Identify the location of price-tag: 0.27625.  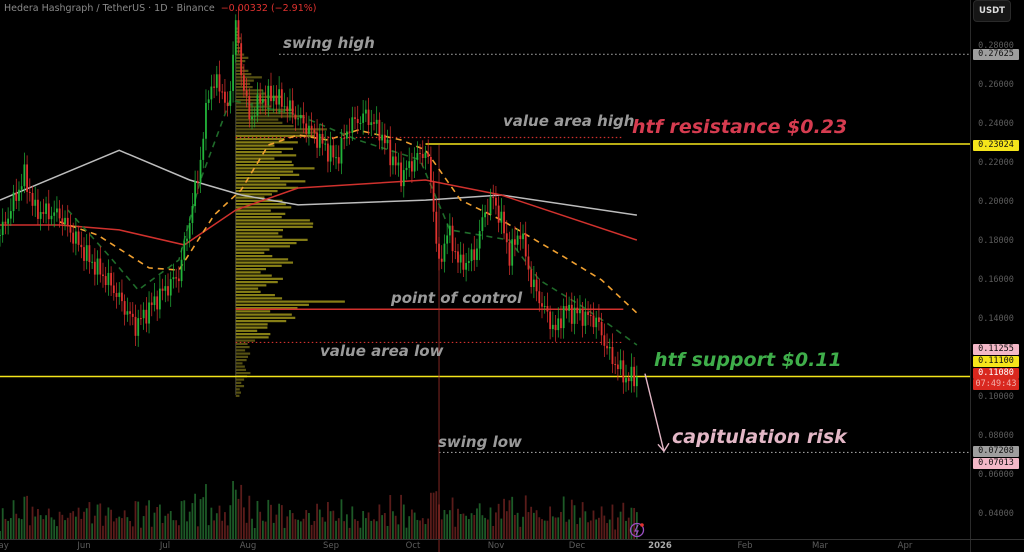
(996, 54).